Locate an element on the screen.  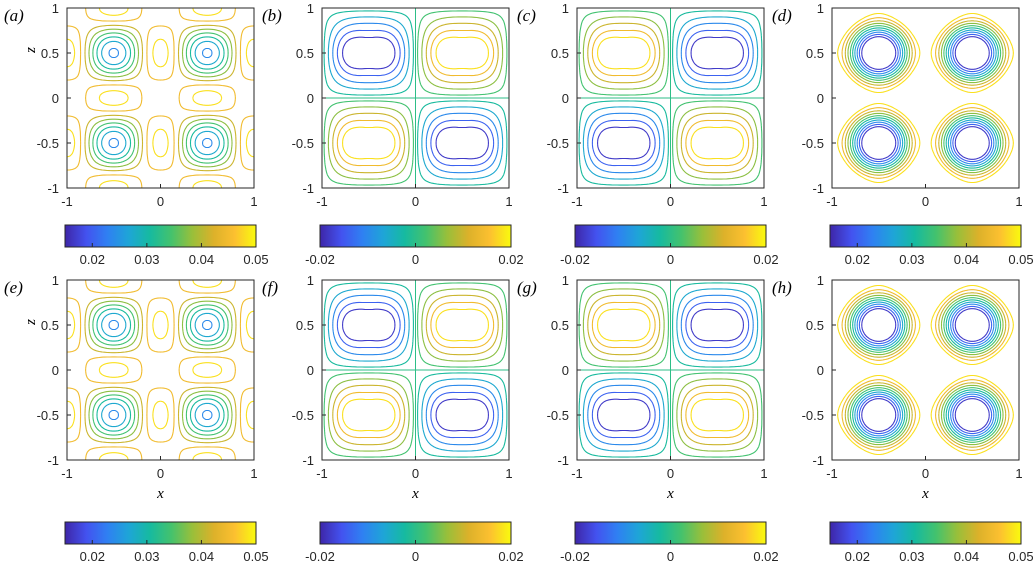
panel-f: -1 0 1 1 0.5 0 -0.5 -1 (f) x -0.02 0 0.02 is located at coordinates (393, 418).